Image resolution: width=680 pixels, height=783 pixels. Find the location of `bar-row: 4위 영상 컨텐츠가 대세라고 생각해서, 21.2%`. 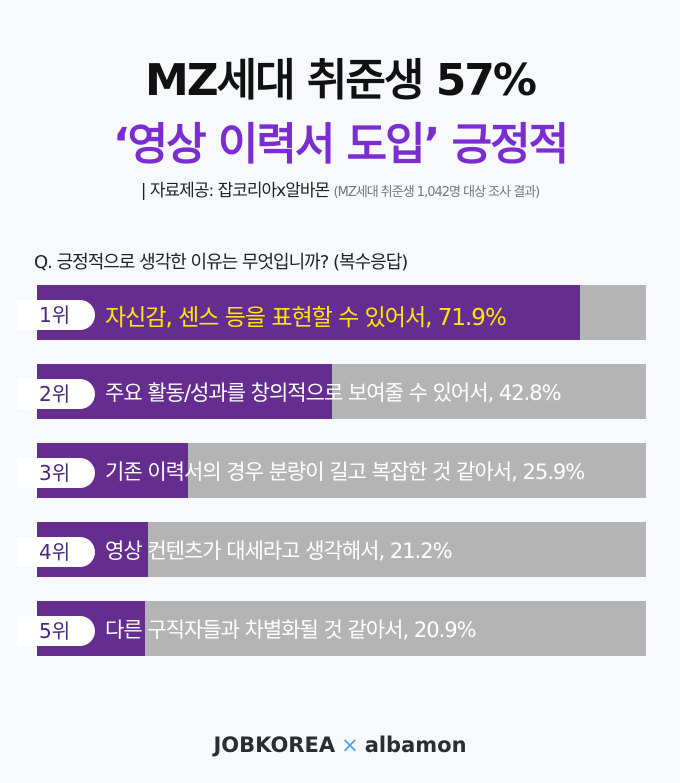

bar-row: 4위 영상 컨텐츠가 대세라고 생각해서, 21.2% is located at coordinates (331, 549).